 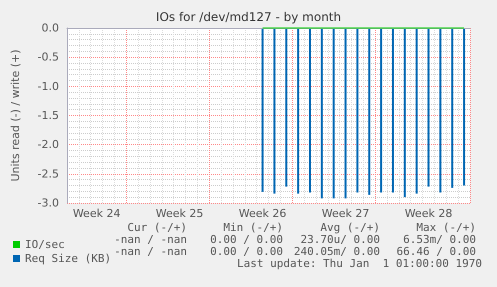 I want to click on y-tick-label: -1.0, so click(x=48, y=86).